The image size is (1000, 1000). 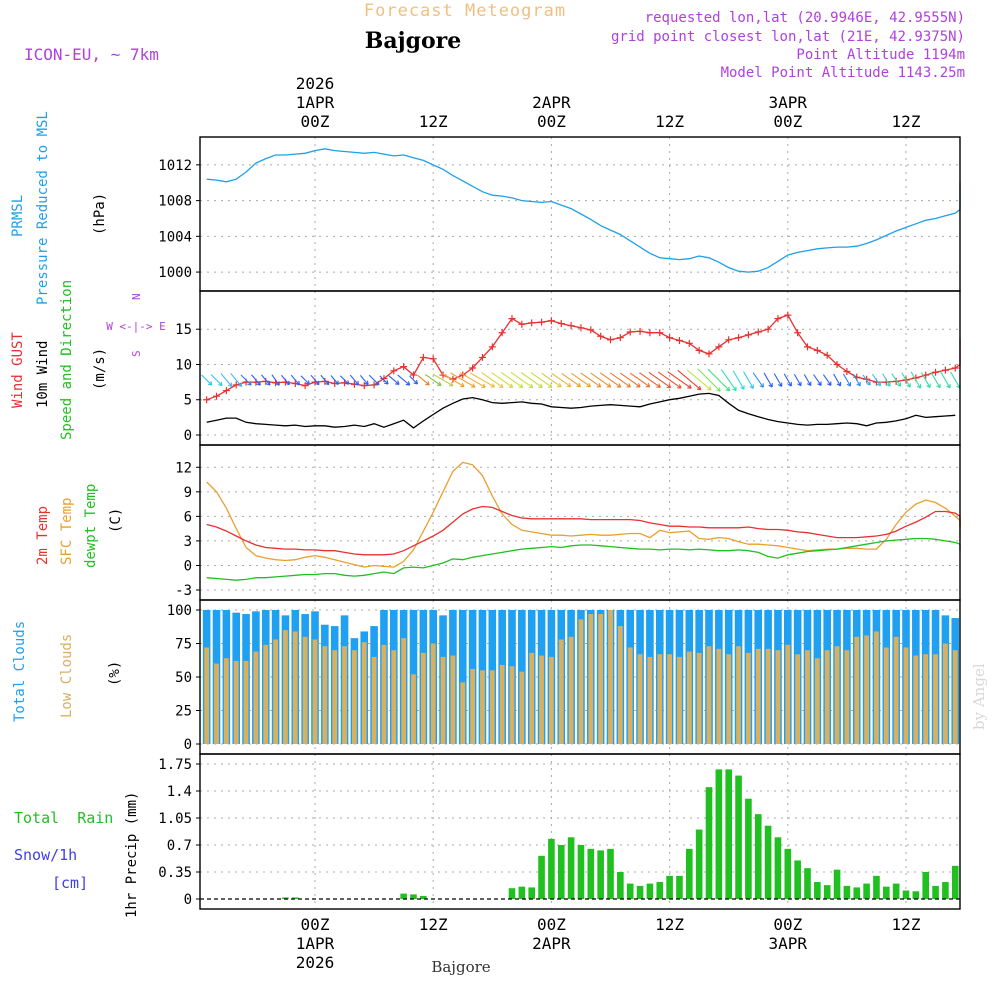 I want to click on precip-label-cm: [cm], so click(x=70, y=883).